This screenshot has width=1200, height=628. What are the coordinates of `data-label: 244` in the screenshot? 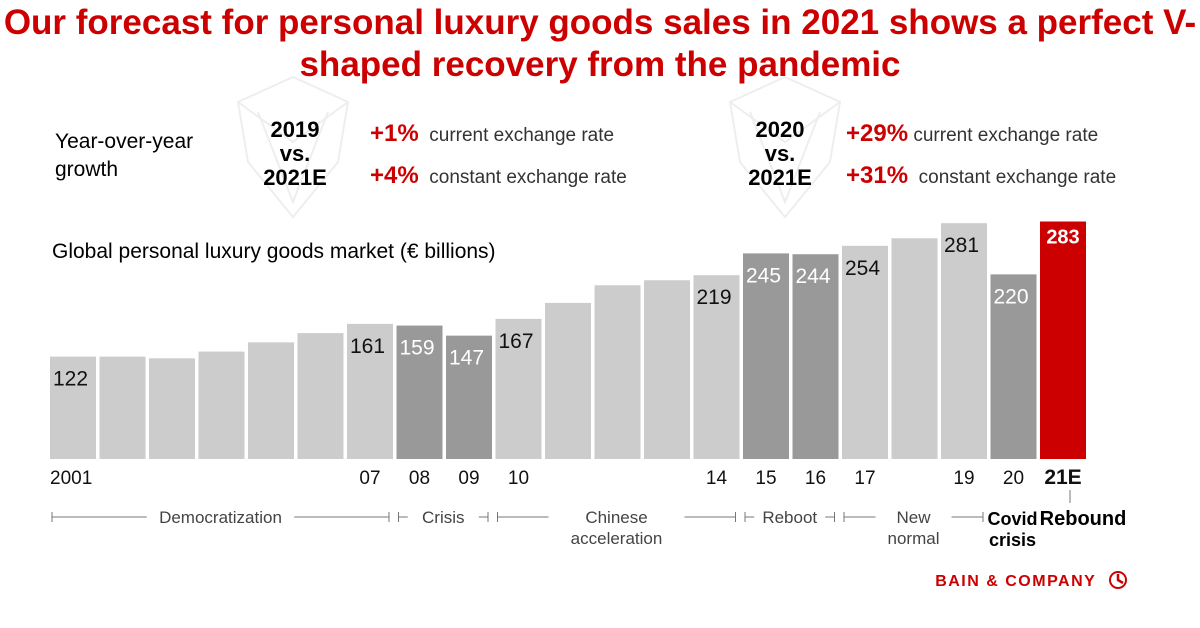 It's located at (813, 276).